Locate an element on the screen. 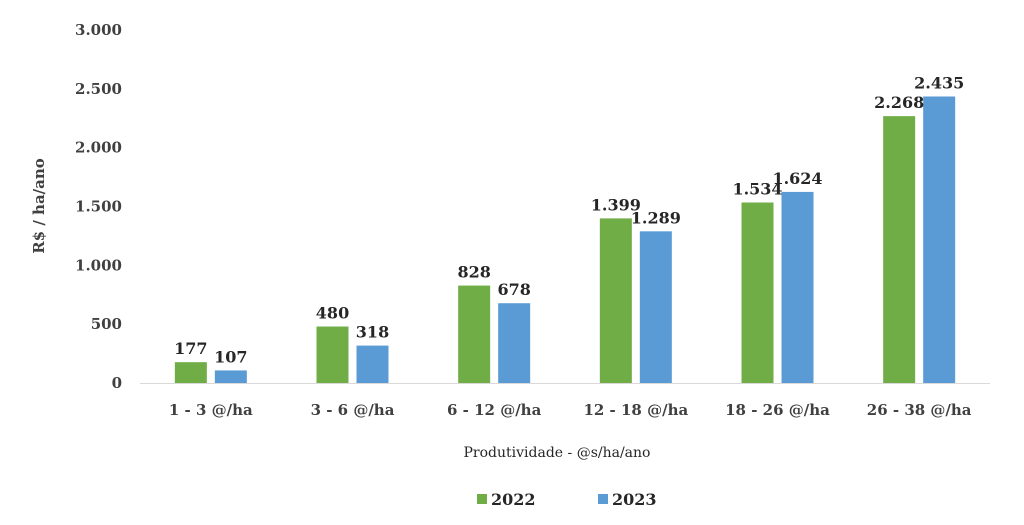  y-tick-label: 1.000 is located at coordinates (98, 265).